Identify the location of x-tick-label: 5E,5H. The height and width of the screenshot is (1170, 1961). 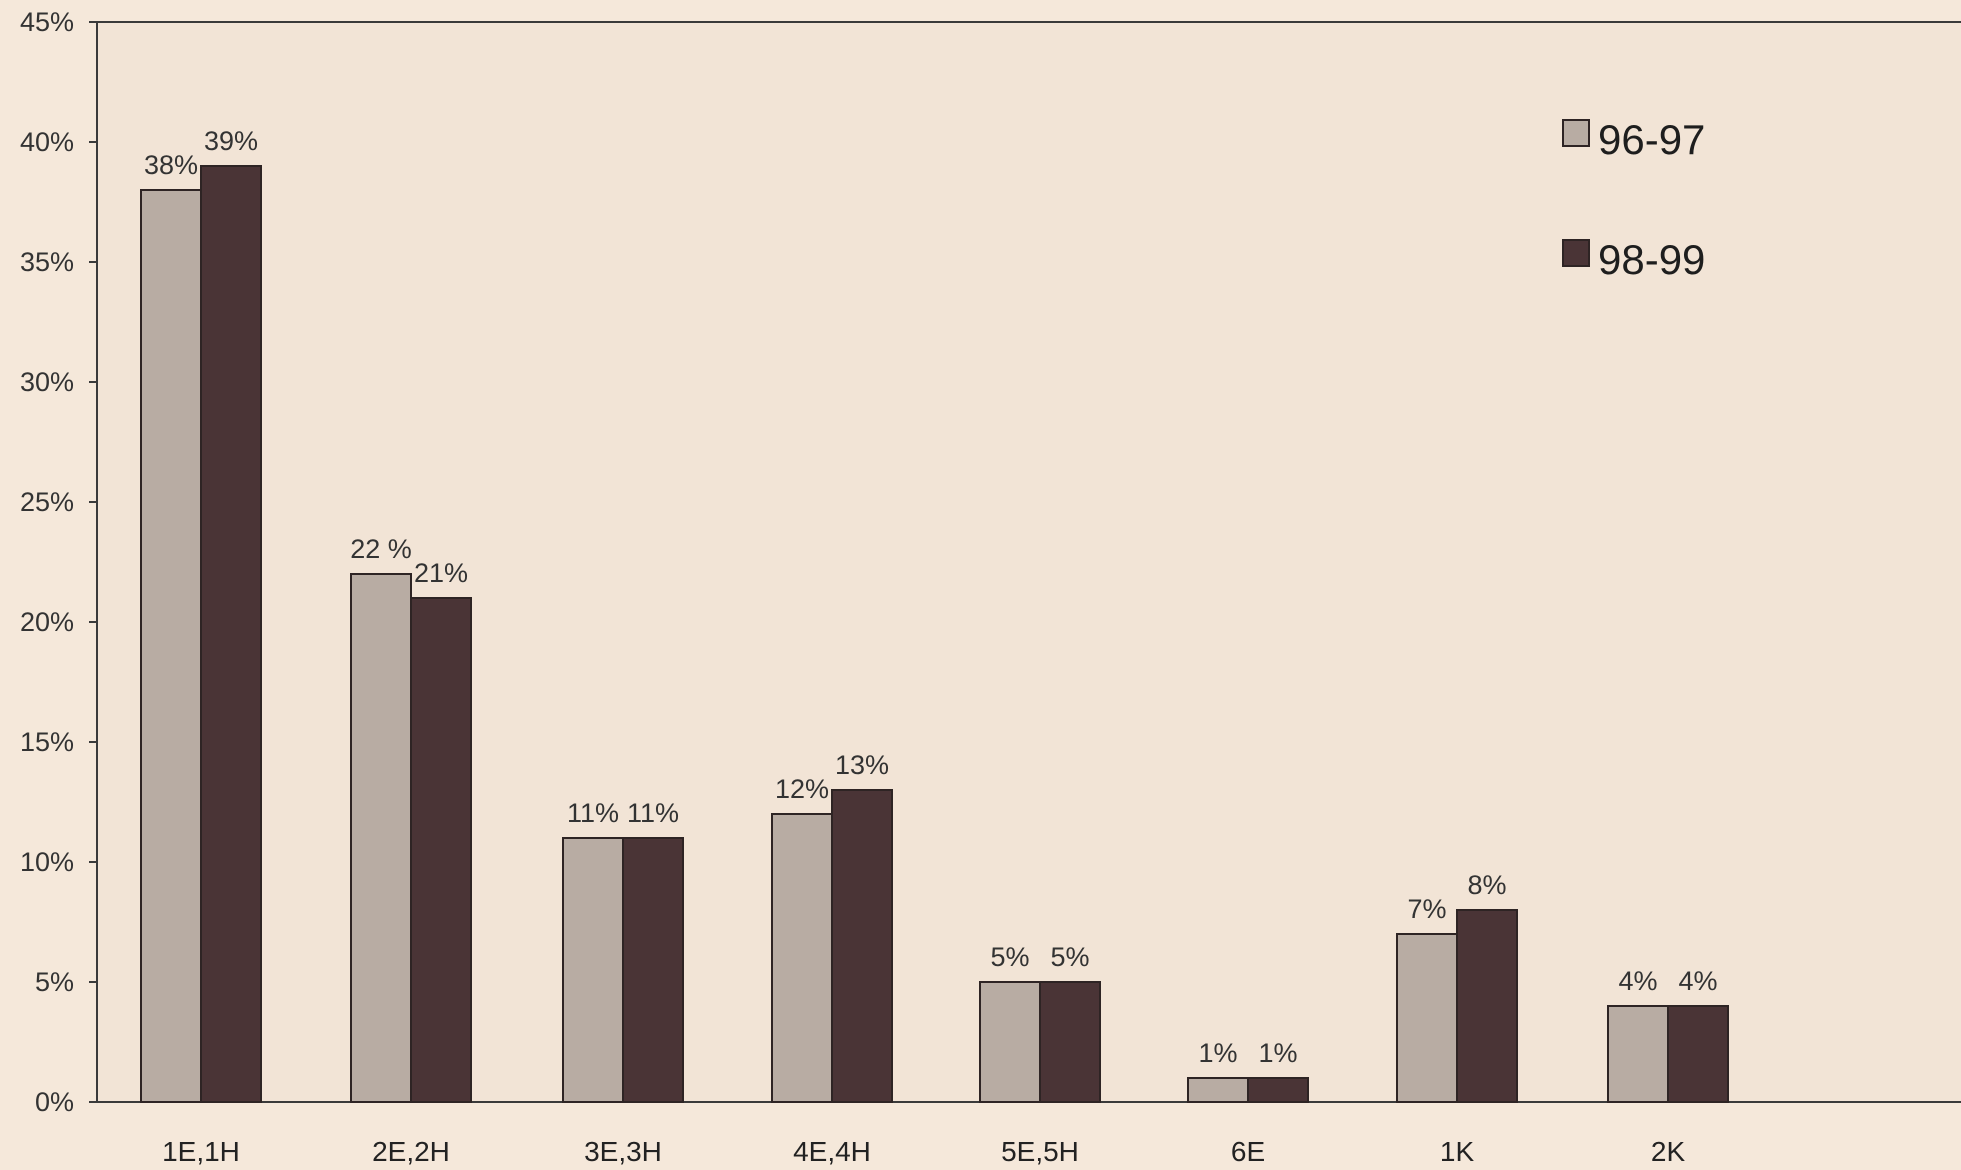
(1040, 1151).